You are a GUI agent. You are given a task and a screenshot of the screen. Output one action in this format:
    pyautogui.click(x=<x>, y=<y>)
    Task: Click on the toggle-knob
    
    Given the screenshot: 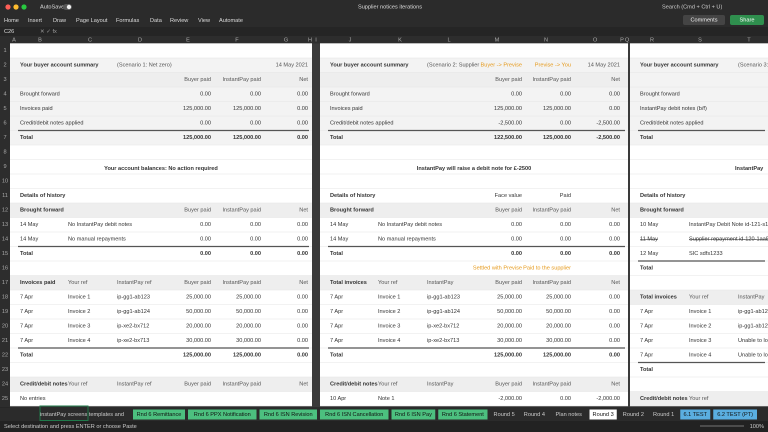 What is the action you would take?
    pyautogui.click(x=69, y=7)
    